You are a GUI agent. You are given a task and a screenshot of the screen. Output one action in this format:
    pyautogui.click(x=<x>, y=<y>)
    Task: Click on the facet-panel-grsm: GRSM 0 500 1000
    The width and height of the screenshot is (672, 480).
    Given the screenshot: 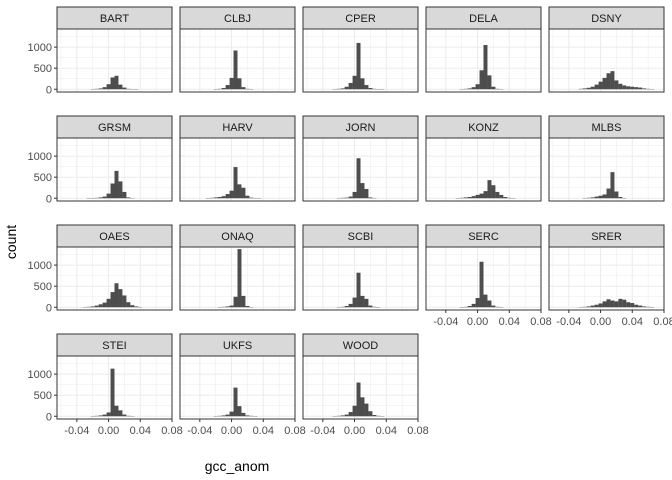 What is the action you would take?
    pyautogui.click(x=100, y=160)
    